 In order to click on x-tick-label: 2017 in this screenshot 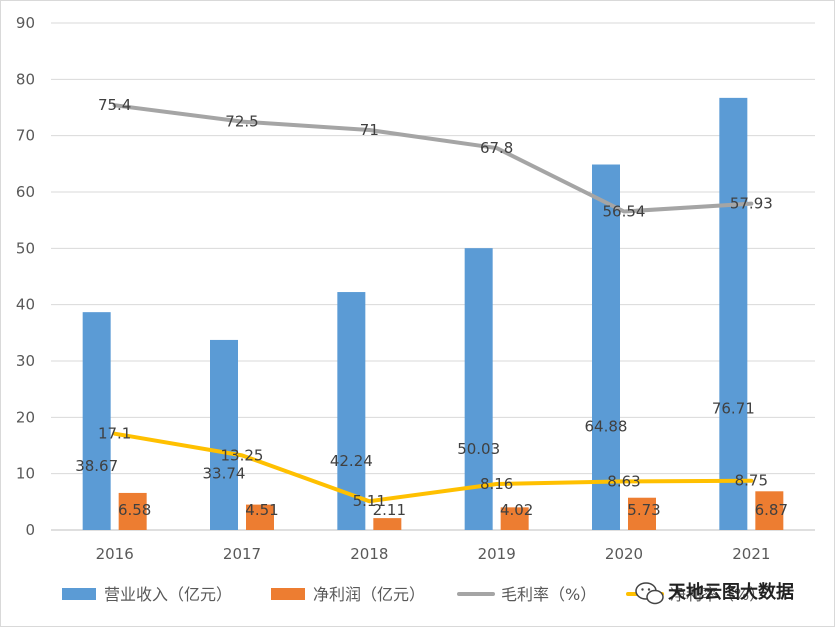, I will do `click(242, 554)`.